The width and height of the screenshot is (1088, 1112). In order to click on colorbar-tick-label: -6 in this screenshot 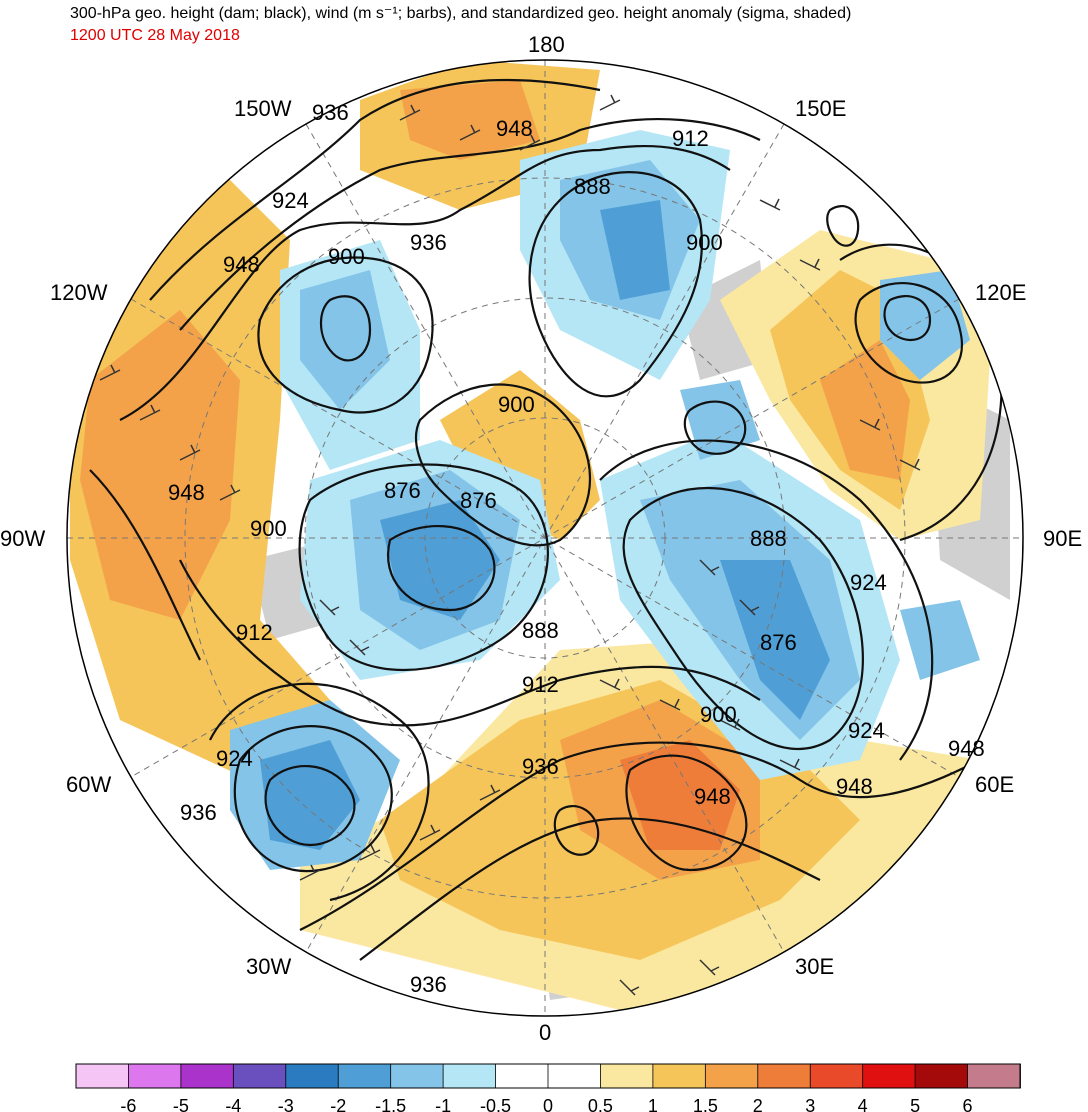, I will do `click(128, 1104)`.